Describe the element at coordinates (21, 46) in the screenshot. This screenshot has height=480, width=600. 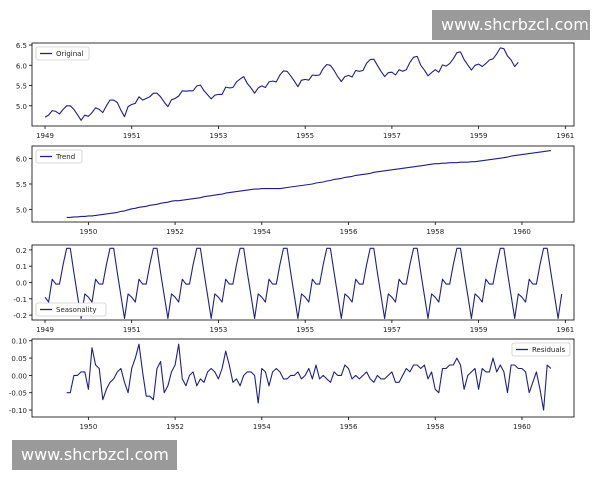
I see `y-tick-label: 6.5` at that location.